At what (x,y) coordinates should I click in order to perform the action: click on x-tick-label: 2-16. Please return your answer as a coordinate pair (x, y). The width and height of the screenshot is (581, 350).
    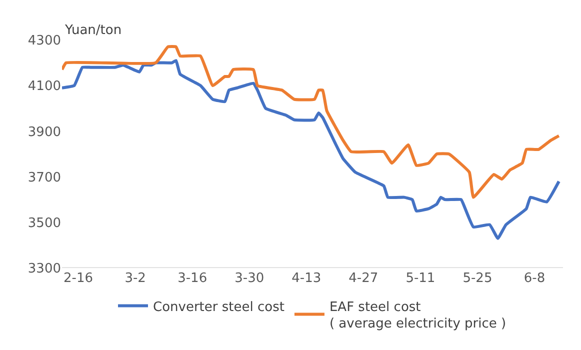
    Looking at the image, I should click on (79, 278).